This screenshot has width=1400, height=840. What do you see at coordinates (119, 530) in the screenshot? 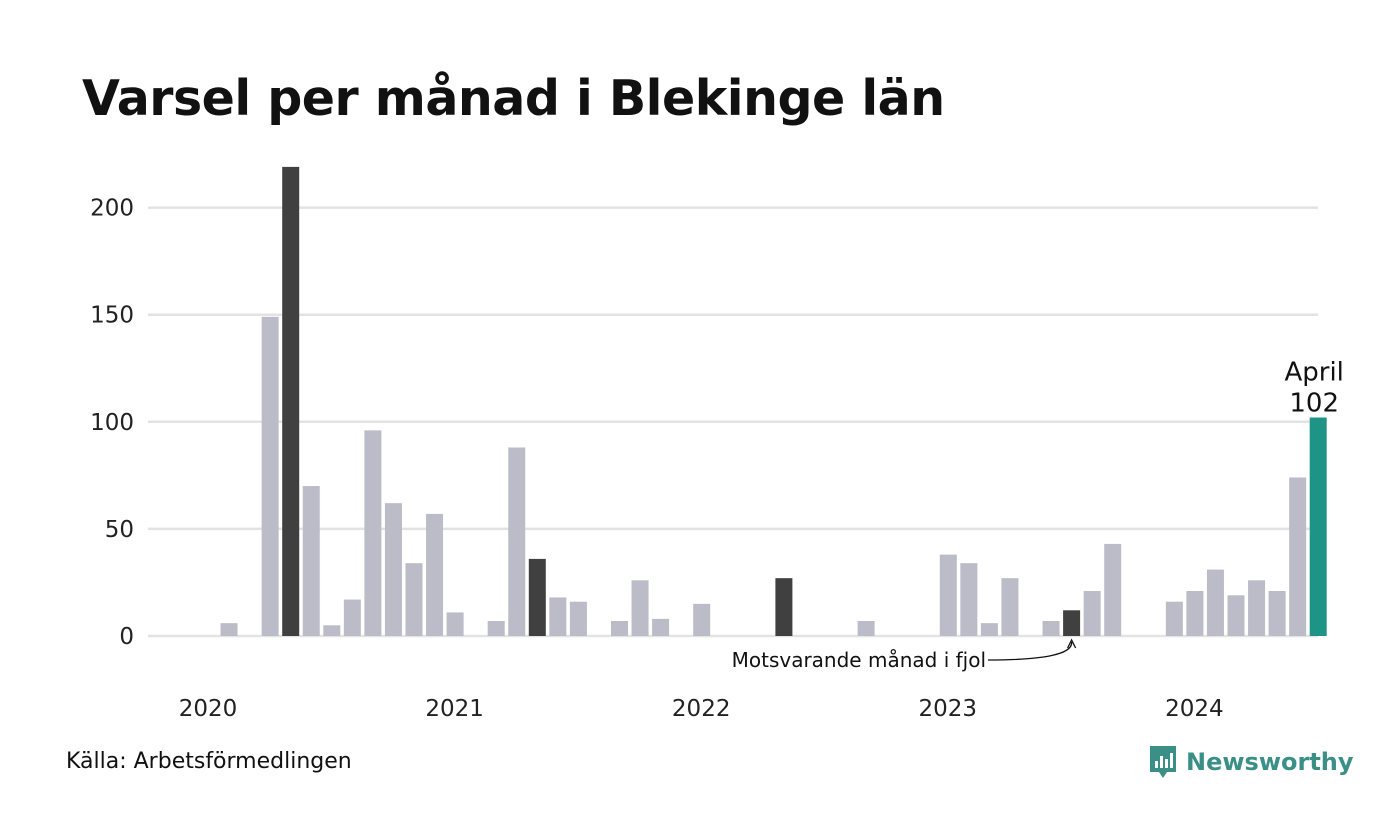
I see `y-tick-label: 50` at bounding box center [119, 530].